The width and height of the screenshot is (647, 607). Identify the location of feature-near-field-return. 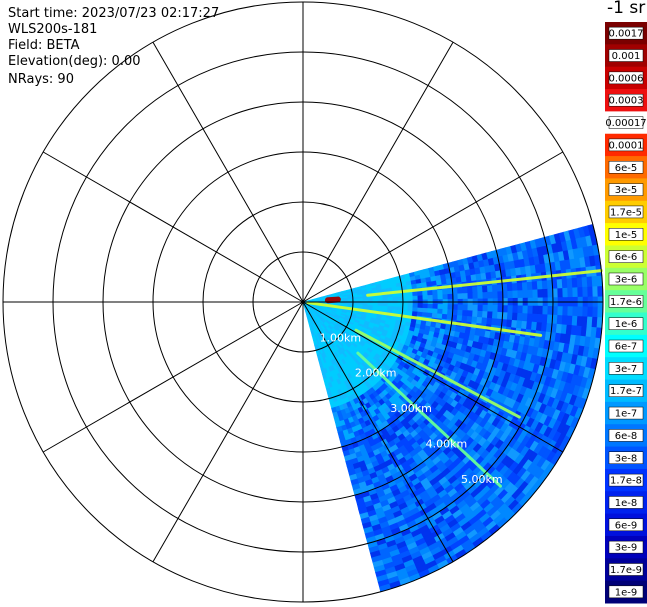
(332, 300).